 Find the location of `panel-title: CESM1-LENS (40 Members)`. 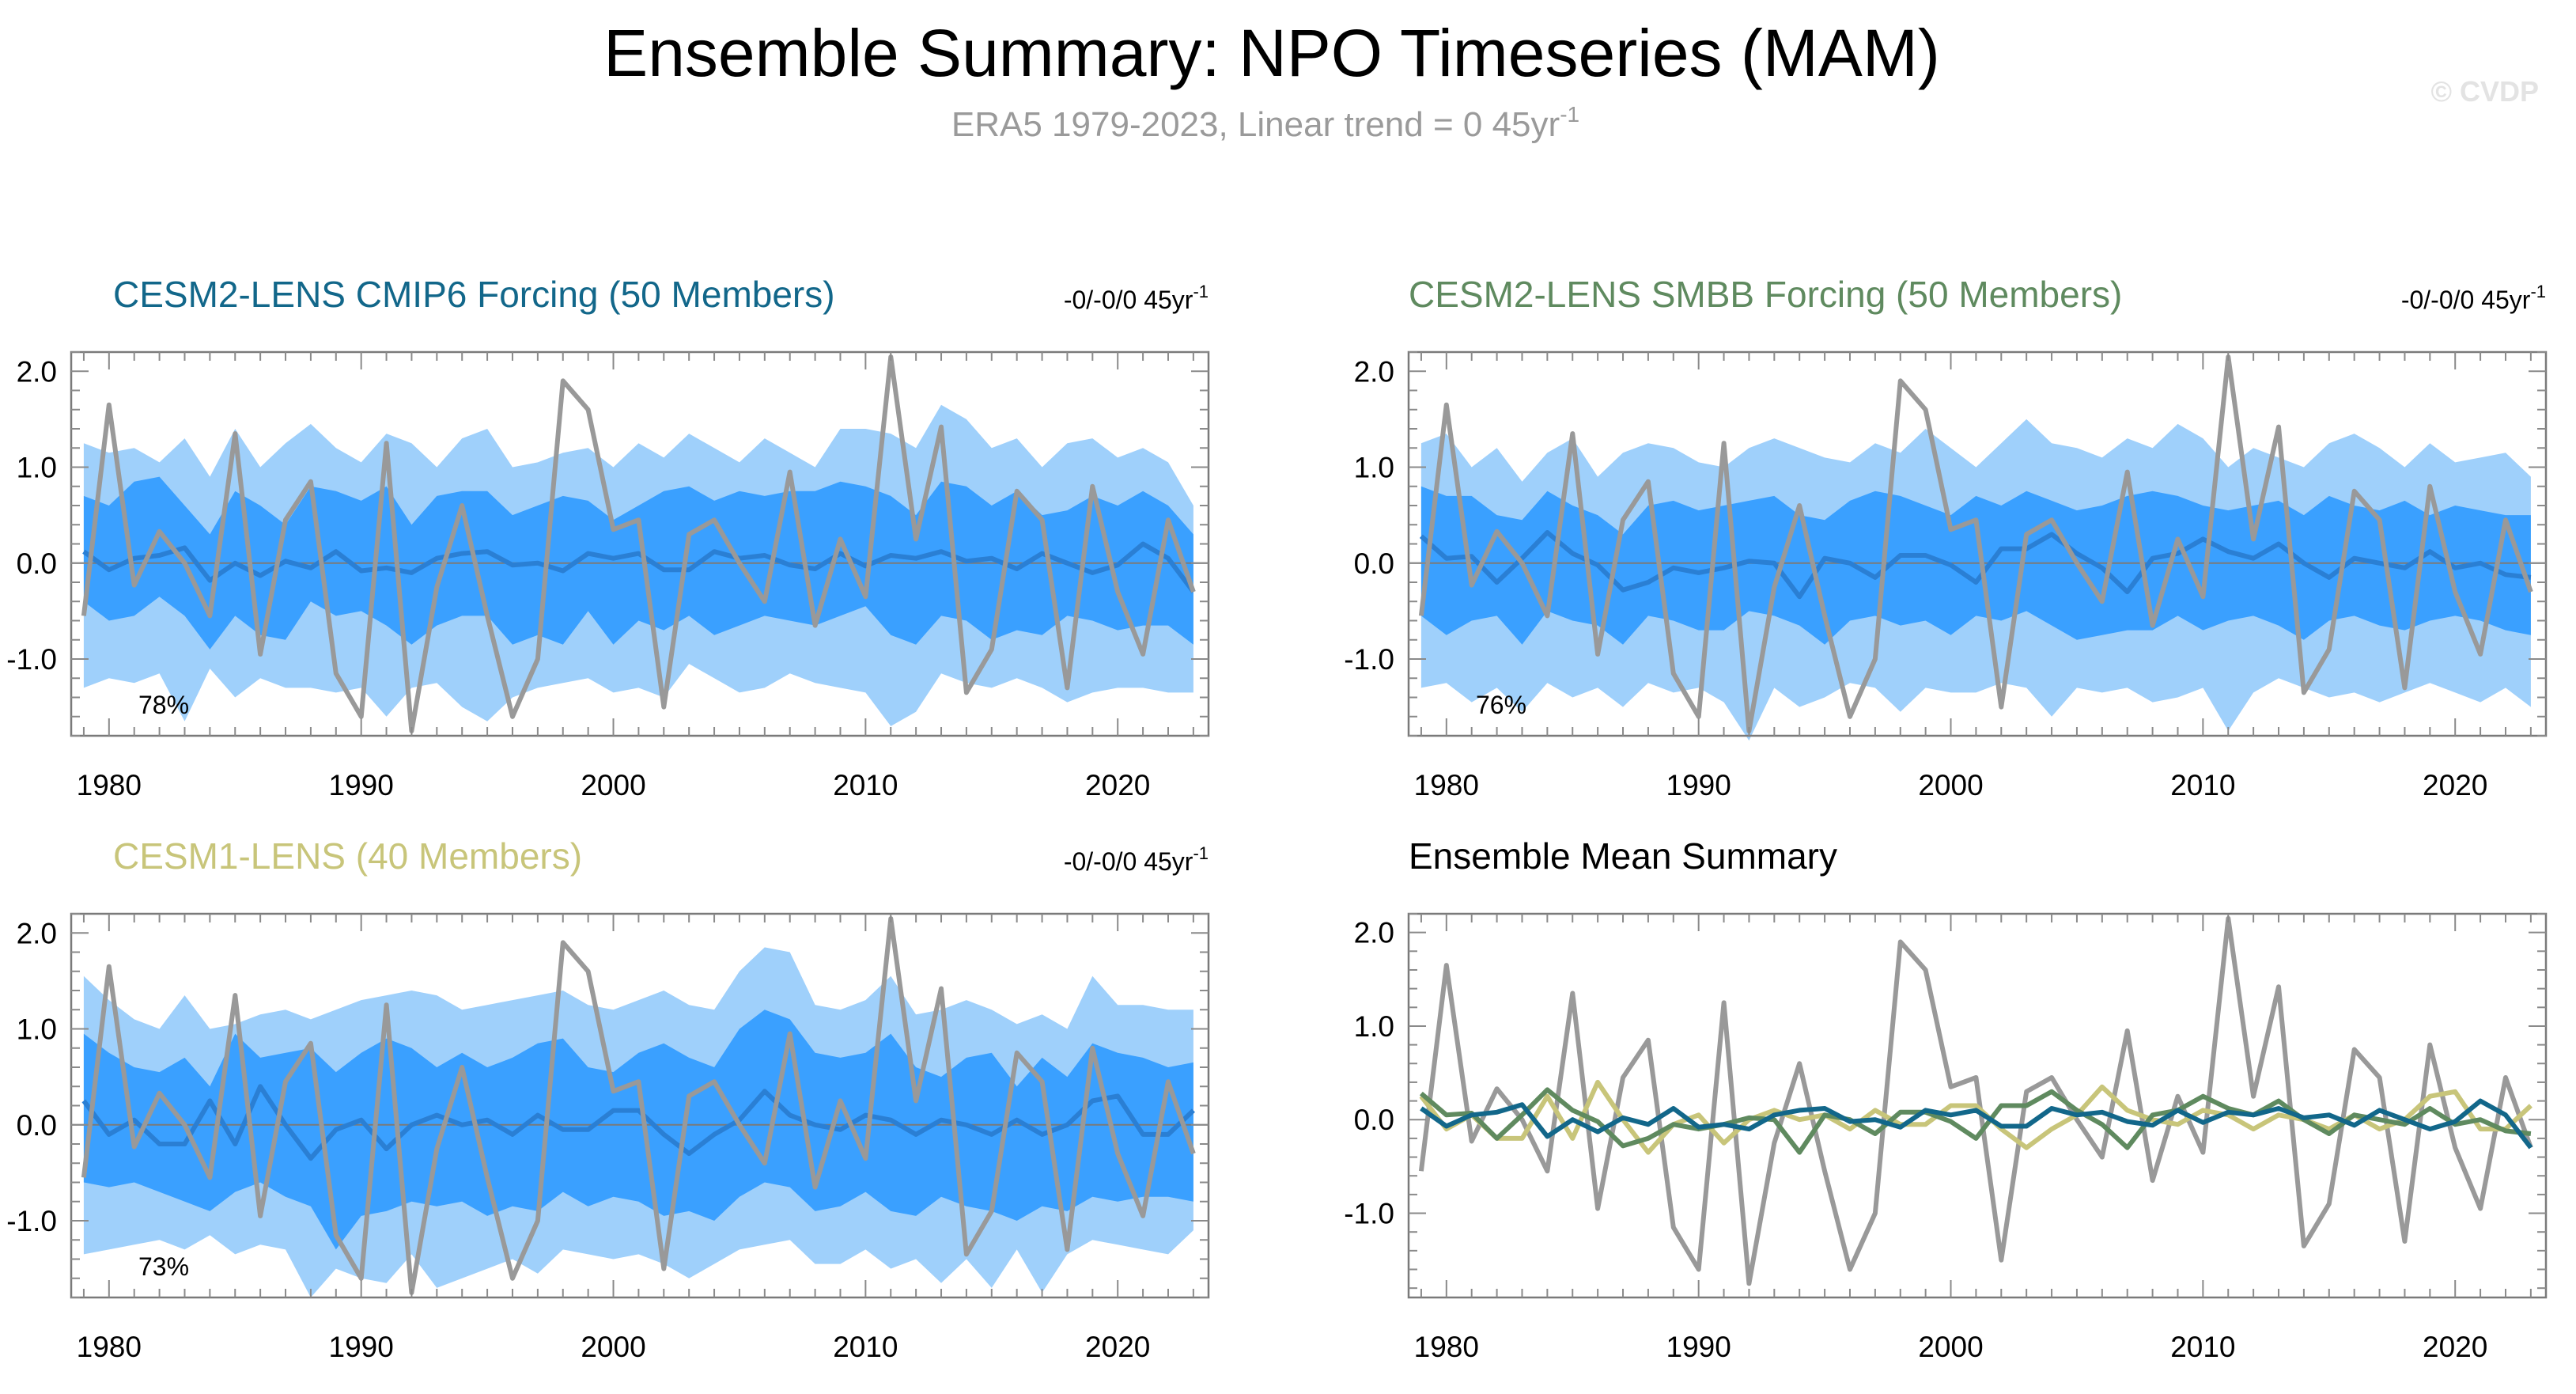

panel-title: CESM1-LENS (40 Members) is located at coordinates (348, 856).